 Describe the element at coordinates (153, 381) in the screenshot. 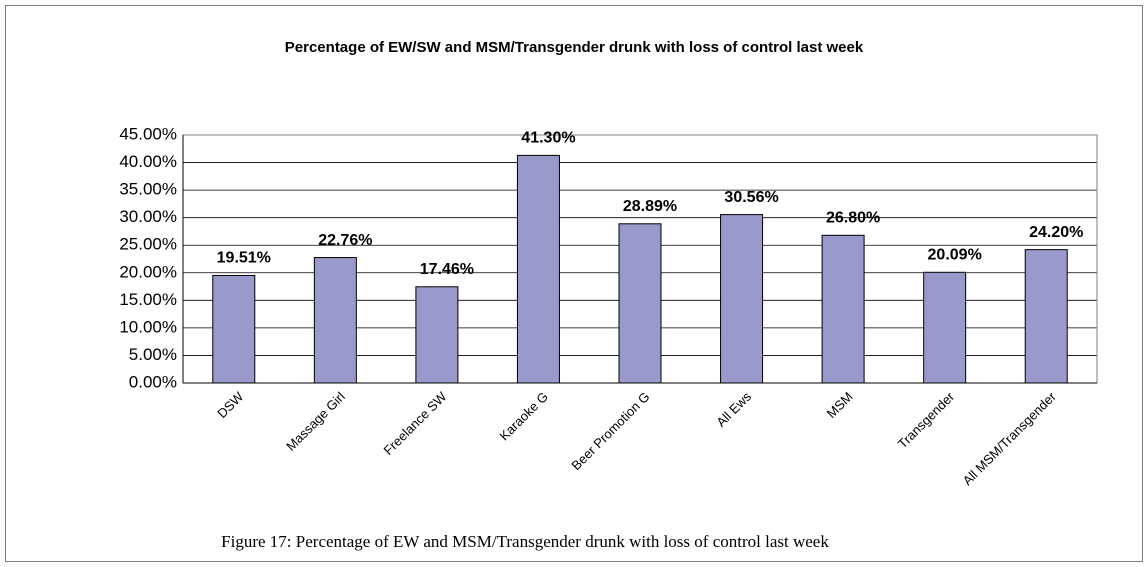

I see `y-tick-label: 0.00%` at that location.